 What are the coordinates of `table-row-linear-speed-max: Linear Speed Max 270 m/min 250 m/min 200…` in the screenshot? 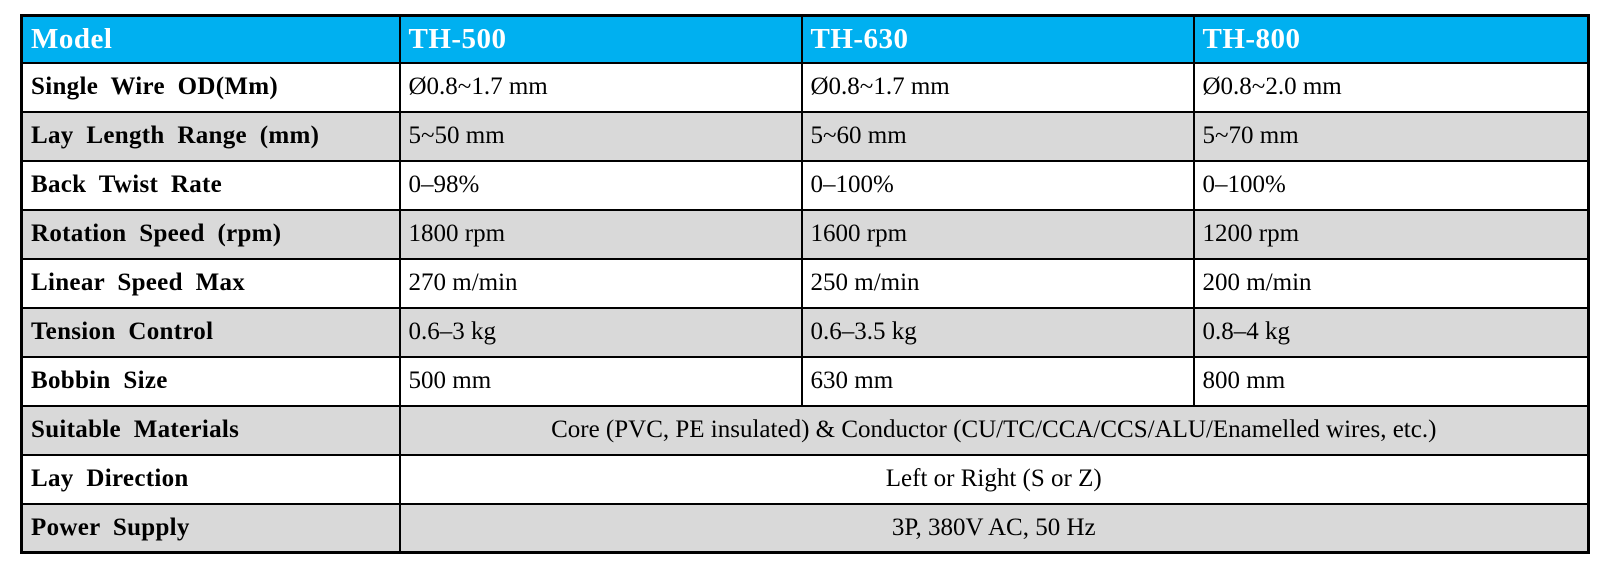 It's located at (805, 283).